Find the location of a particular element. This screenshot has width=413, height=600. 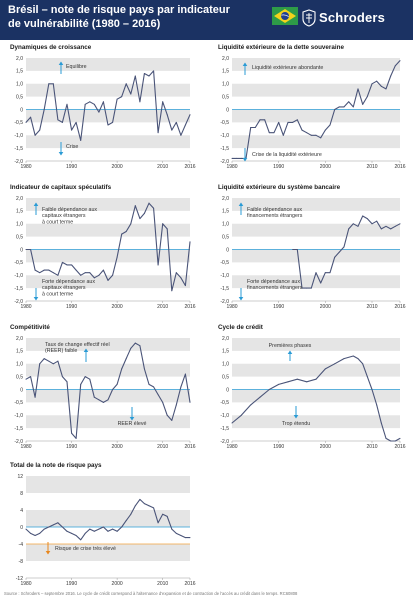

annotation-label: Risque de crise très élevé is located at coordinates (85, 549).